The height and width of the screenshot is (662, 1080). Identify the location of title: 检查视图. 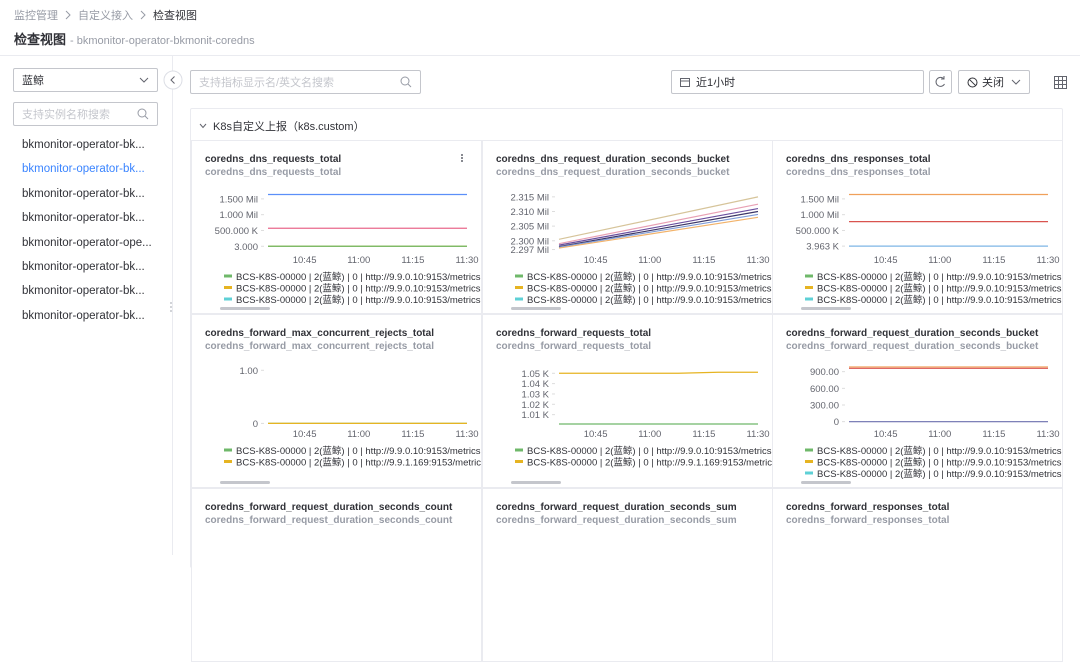
(40, 39).